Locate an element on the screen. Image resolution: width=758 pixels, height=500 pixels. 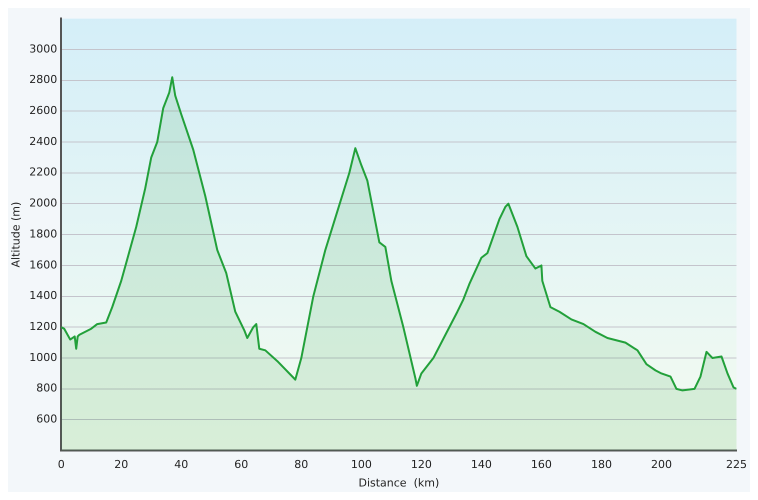
x-tick-label: 20 is located at coordinates (121, 465).